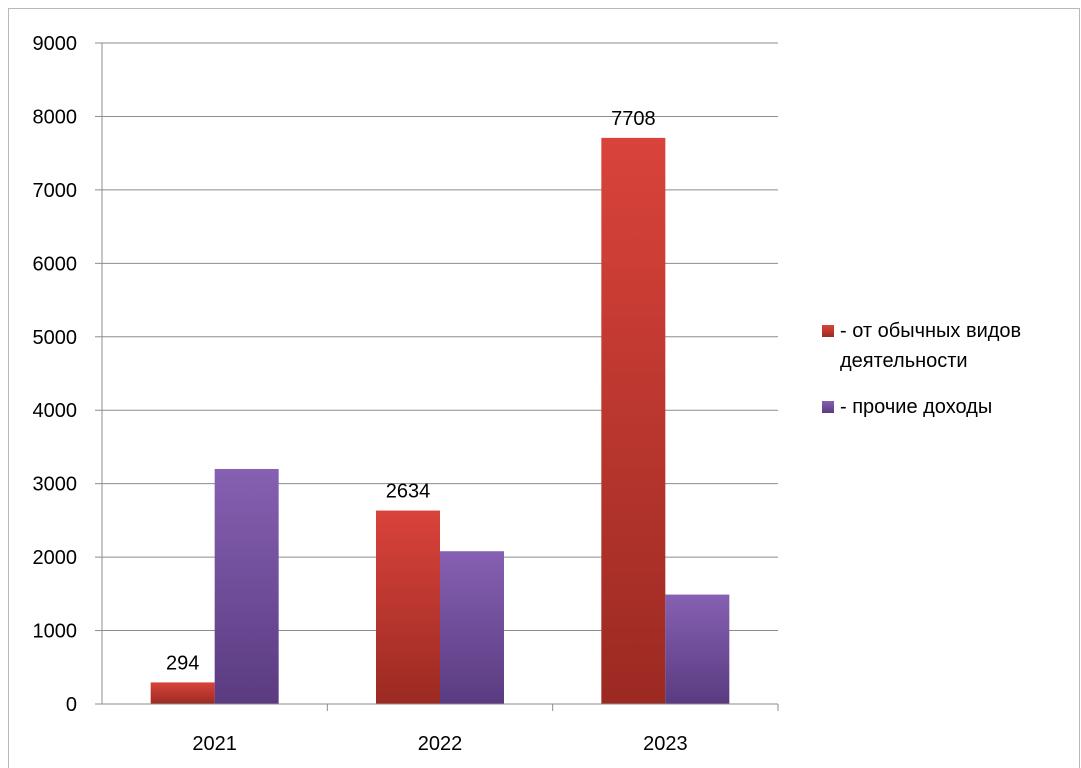 This screenshot has height=768, width=1081. Describe the element at coordinates (182, 663) in the screenshot. I see `data-label: 294` at that location.